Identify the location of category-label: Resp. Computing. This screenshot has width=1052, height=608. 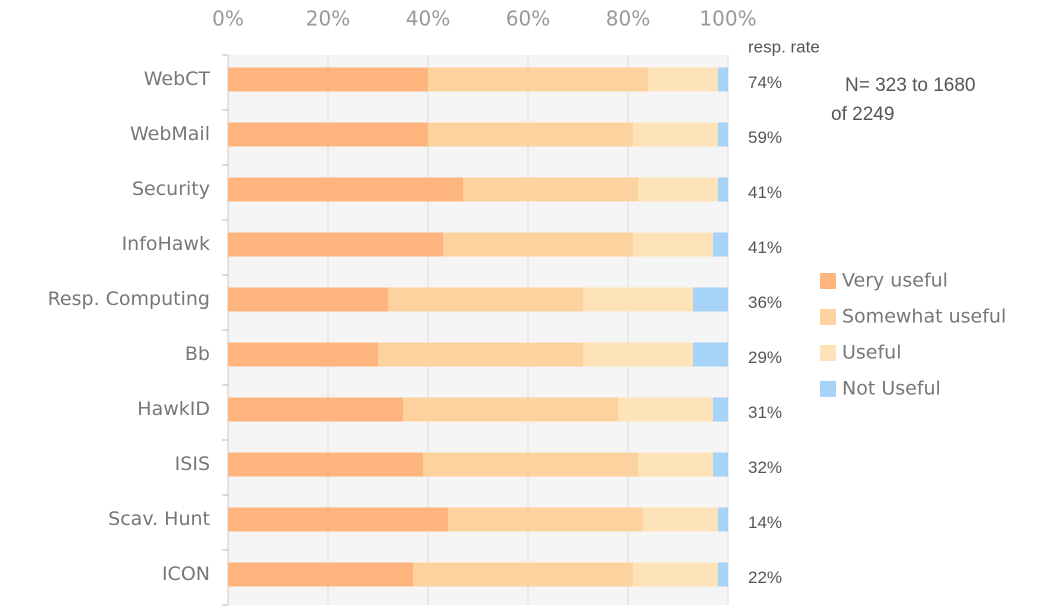
(129, 299).